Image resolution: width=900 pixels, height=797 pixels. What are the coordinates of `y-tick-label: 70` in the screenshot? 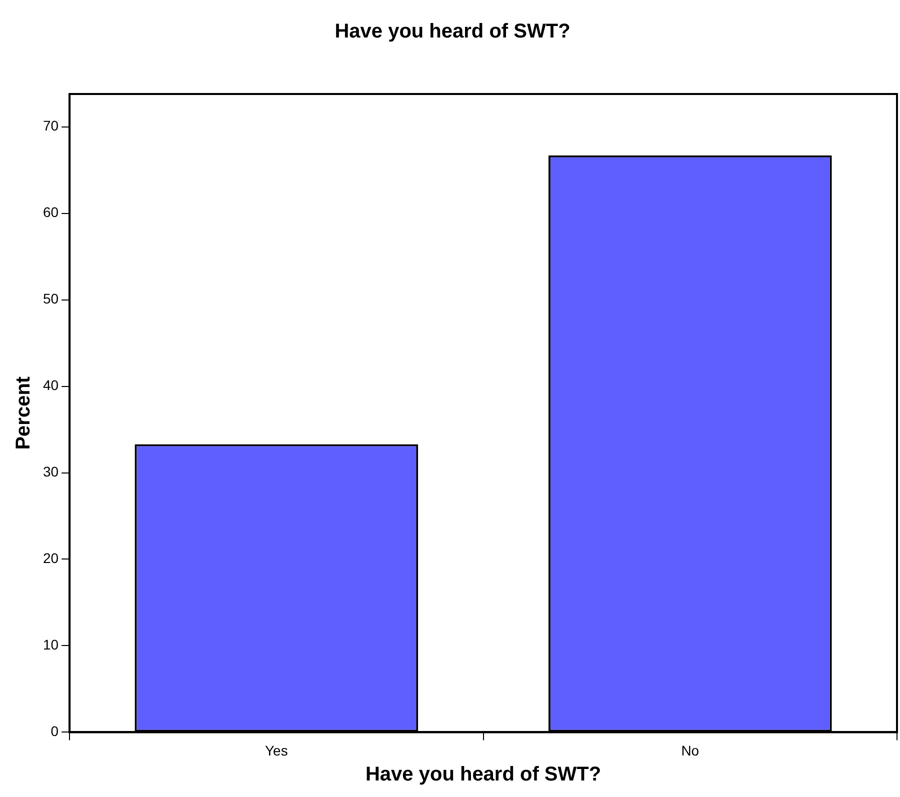 It's located at (50, 126).